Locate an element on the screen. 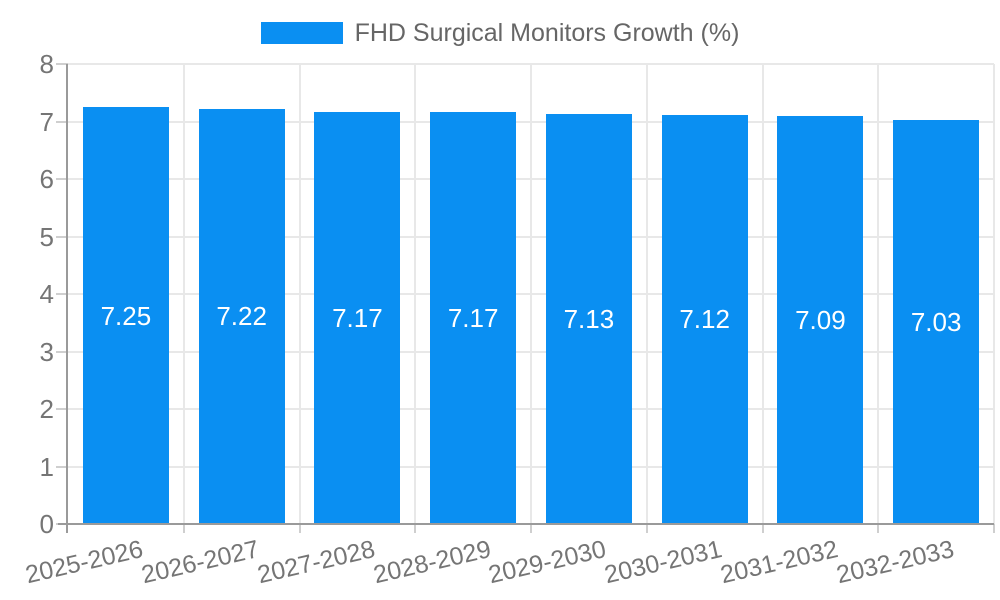  y-axis-tick-label: 8 is located at coordinates (46, 64).